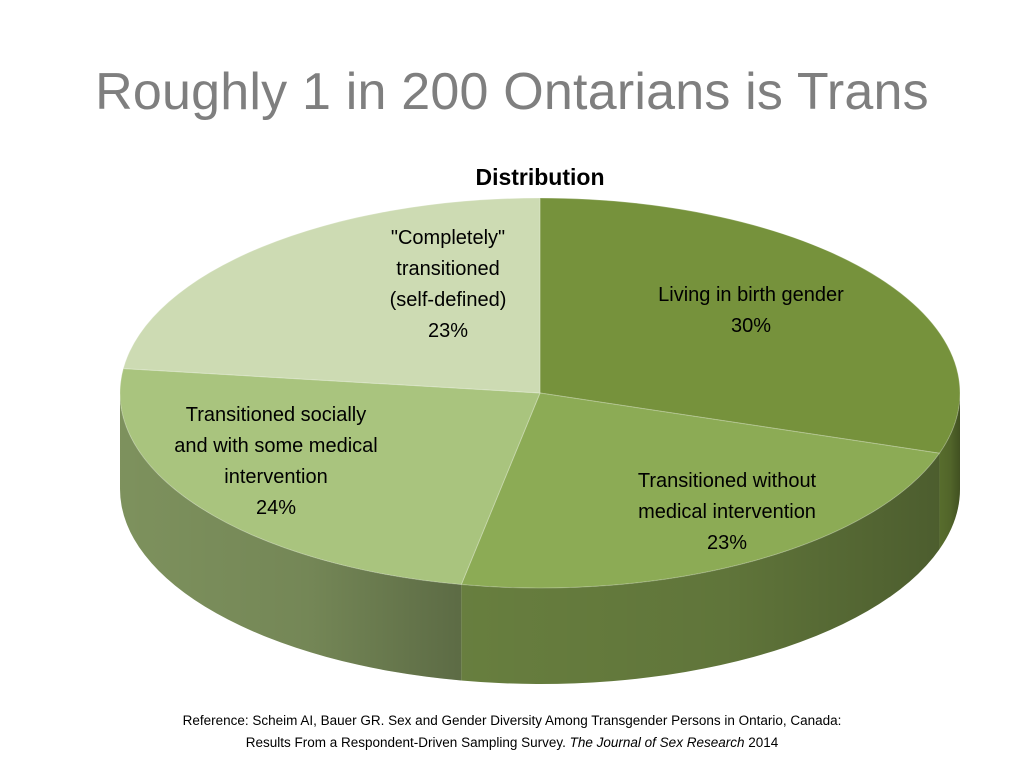 This screenshot has width=1024, height=768. I want to click on pie-side-shading-transitioned-socially-and-with-some-medical-intervention, so click(291, 537).